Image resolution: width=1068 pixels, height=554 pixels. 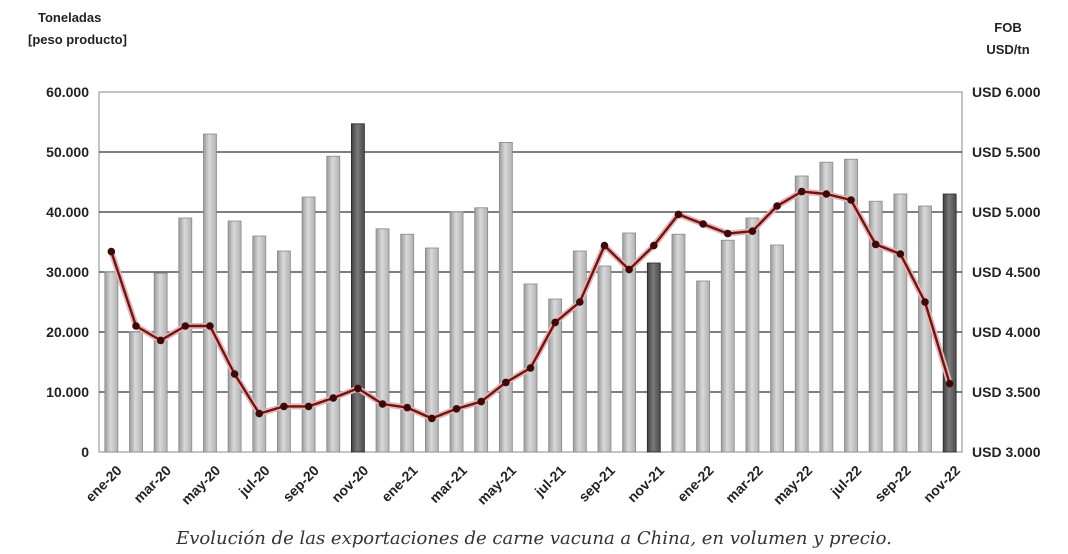 What do you see at coordinates (1006, 92) in the screenshot?
I see `right-tick-label: USD 6.000` at bounding box center [1006, 92].